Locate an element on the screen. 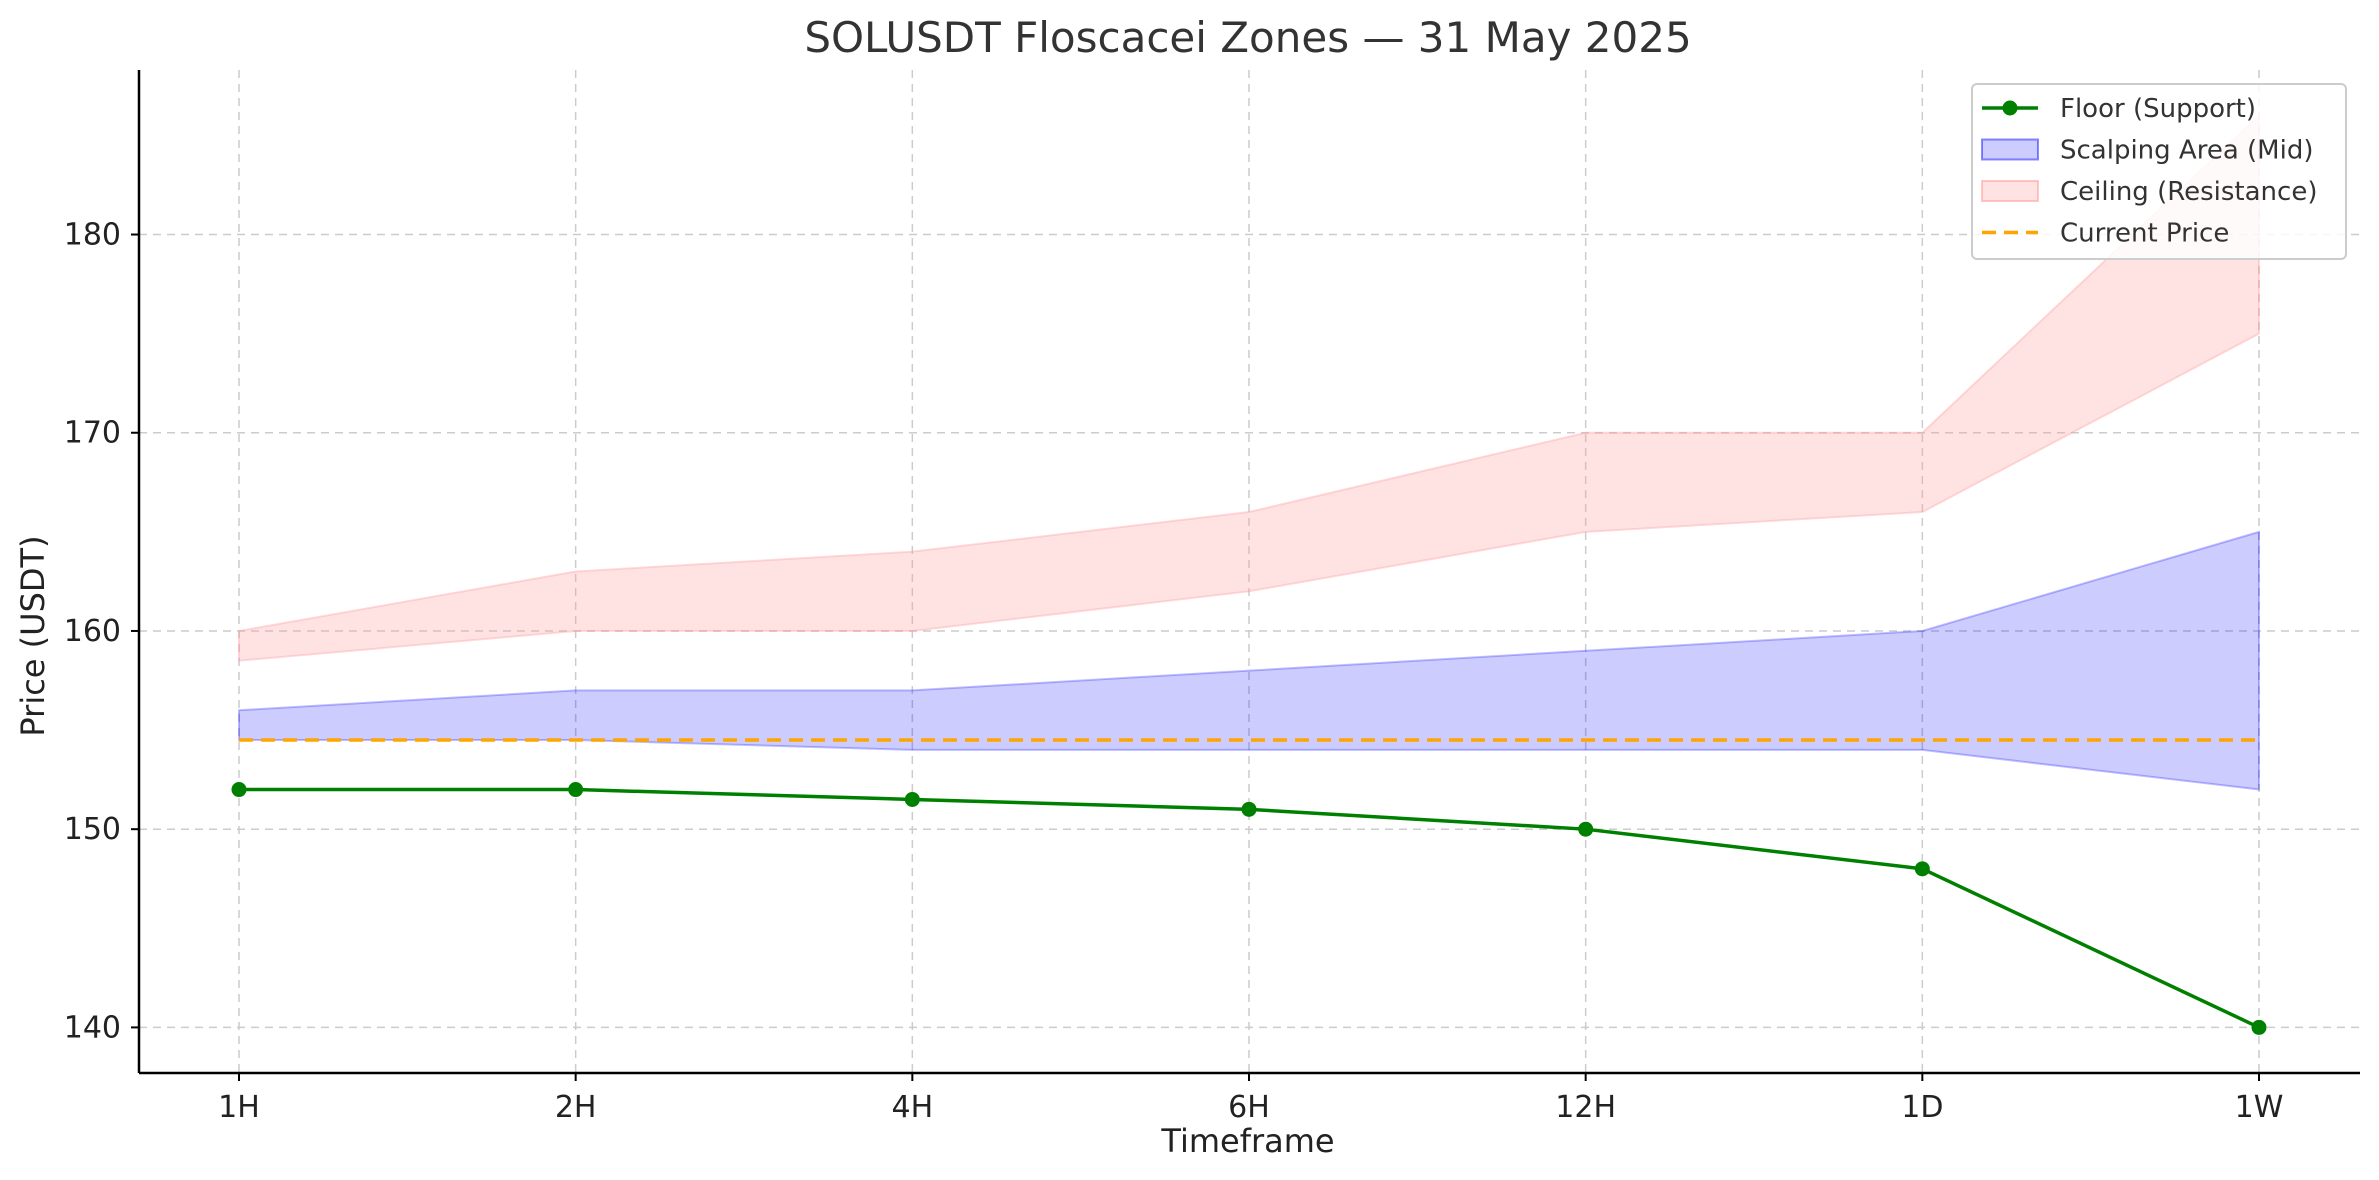  y-tick-label: 170 is located at coordinates (92, 433).